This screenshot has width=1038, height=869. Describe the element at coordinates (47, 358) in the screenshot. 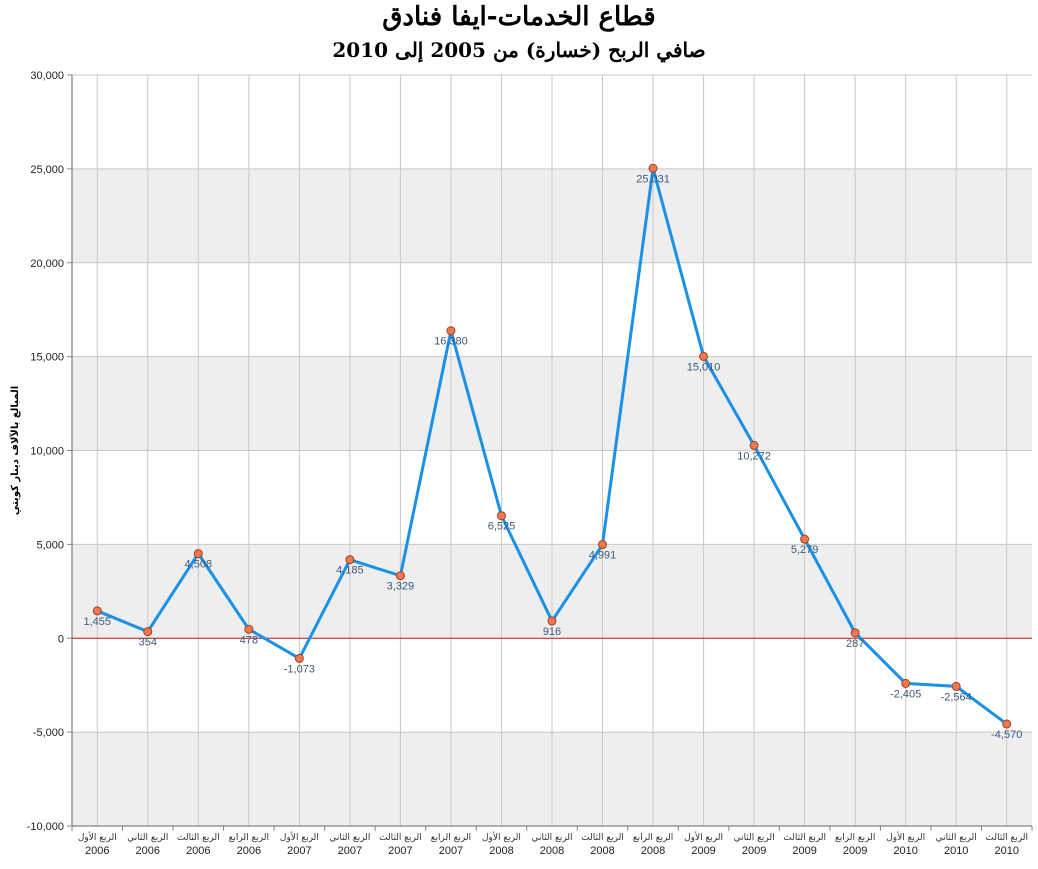

I see `y-tick-label: 15,000` at that location.